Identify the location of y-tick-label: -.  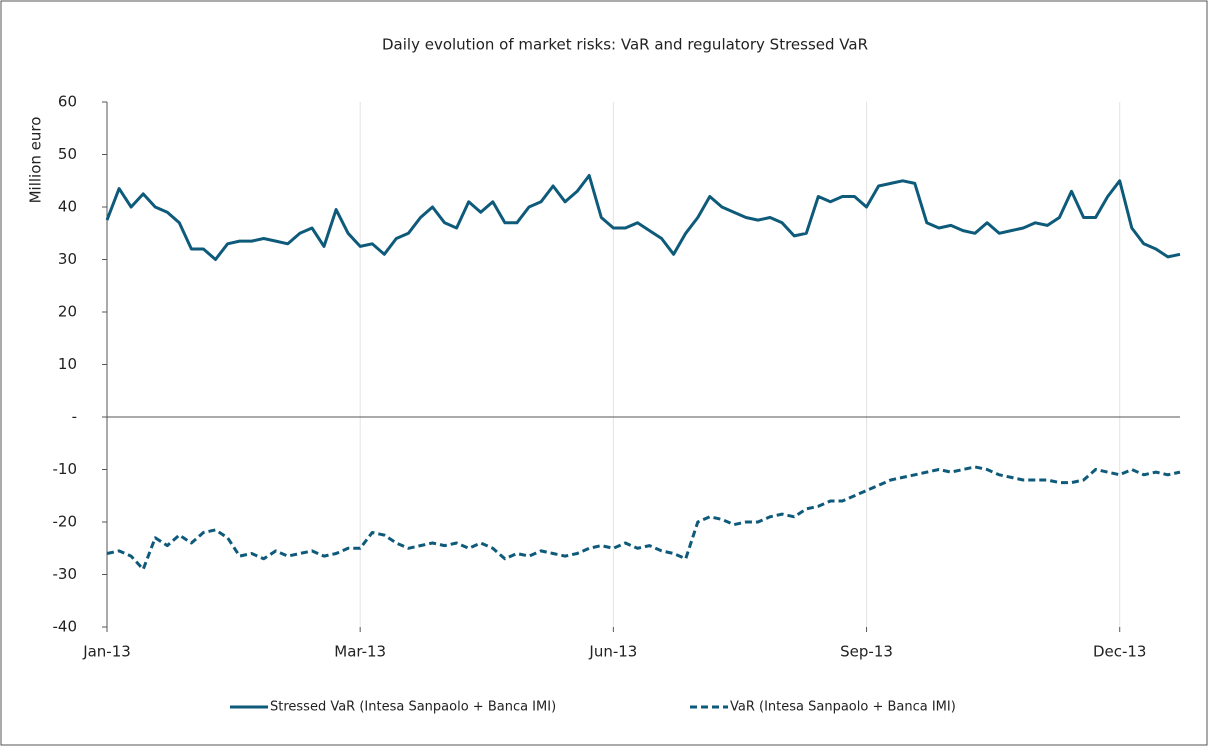
(74, 417).